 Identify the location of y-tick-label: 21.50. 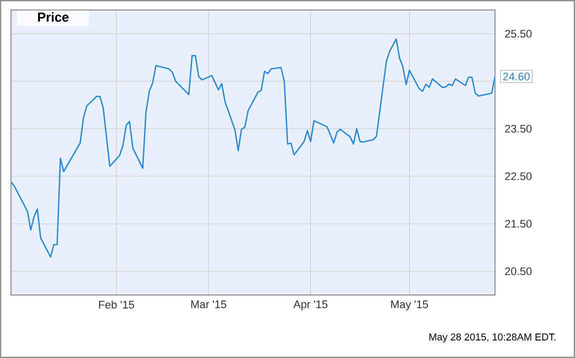
(518, 224).